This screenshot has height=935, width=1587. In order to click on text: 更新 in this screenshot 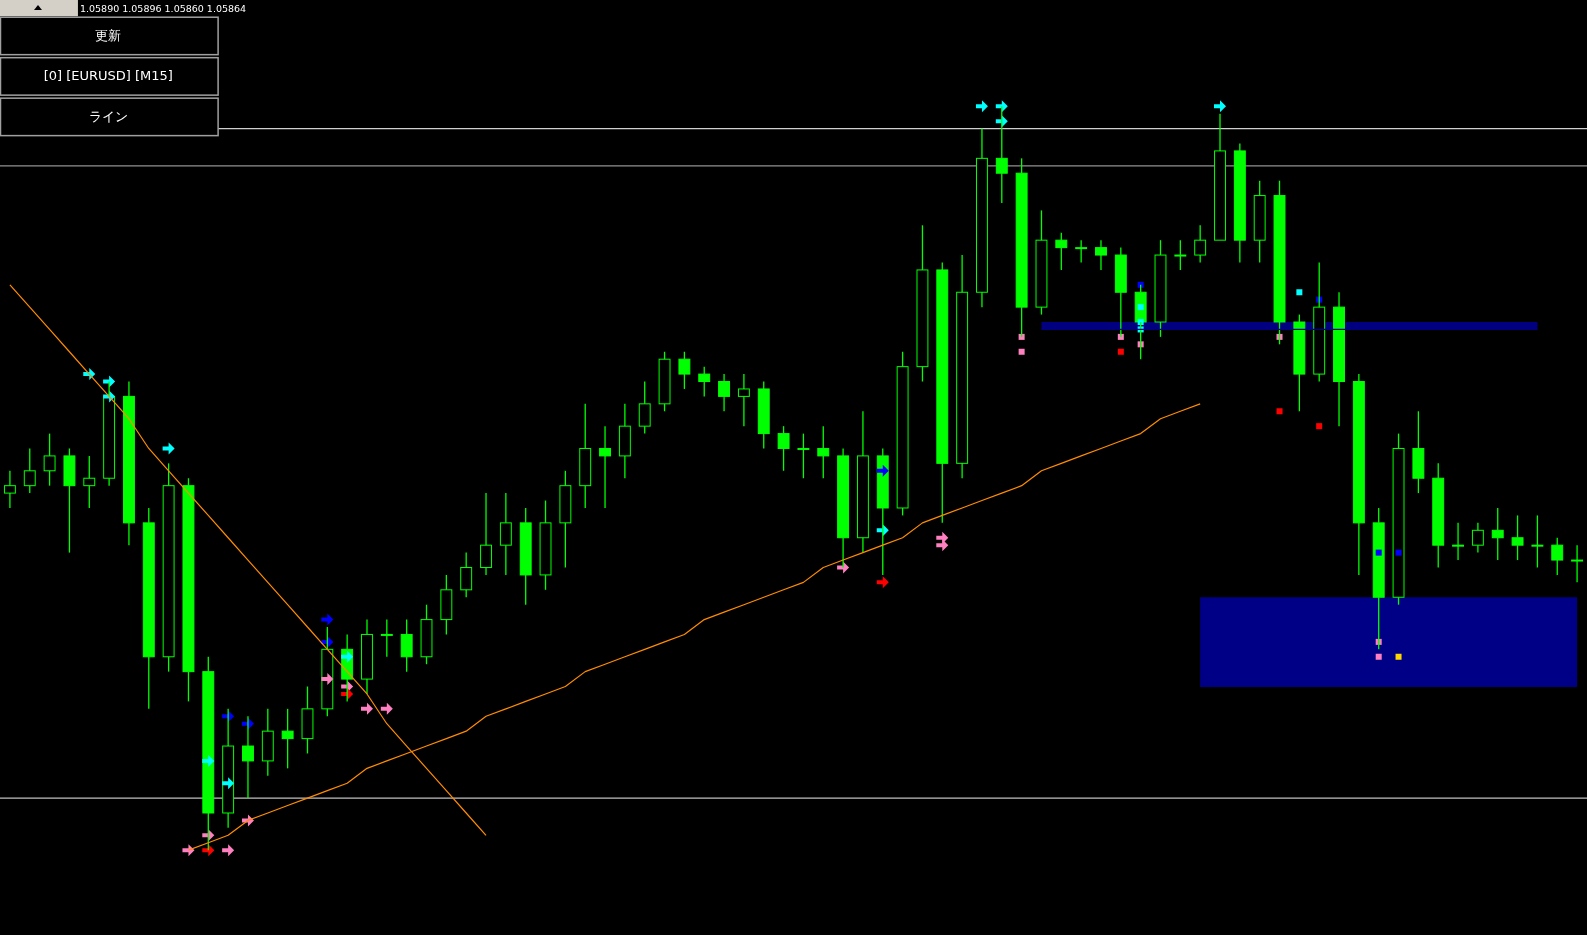, I will do `click(108, 35)`.